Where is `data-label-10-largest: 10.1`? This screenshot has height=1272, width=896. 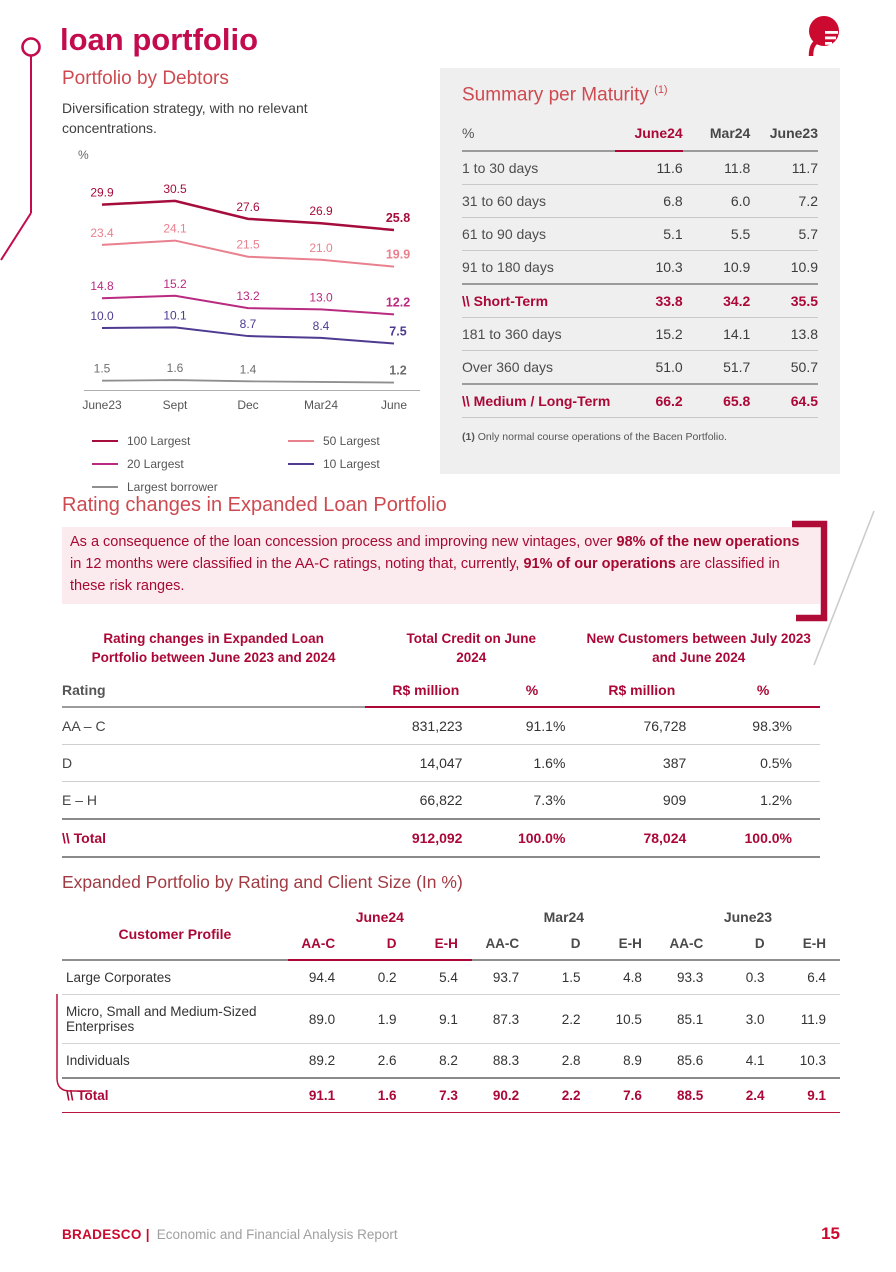
data-label-10-largest: 10.1 is located at coordinates (175, 315).